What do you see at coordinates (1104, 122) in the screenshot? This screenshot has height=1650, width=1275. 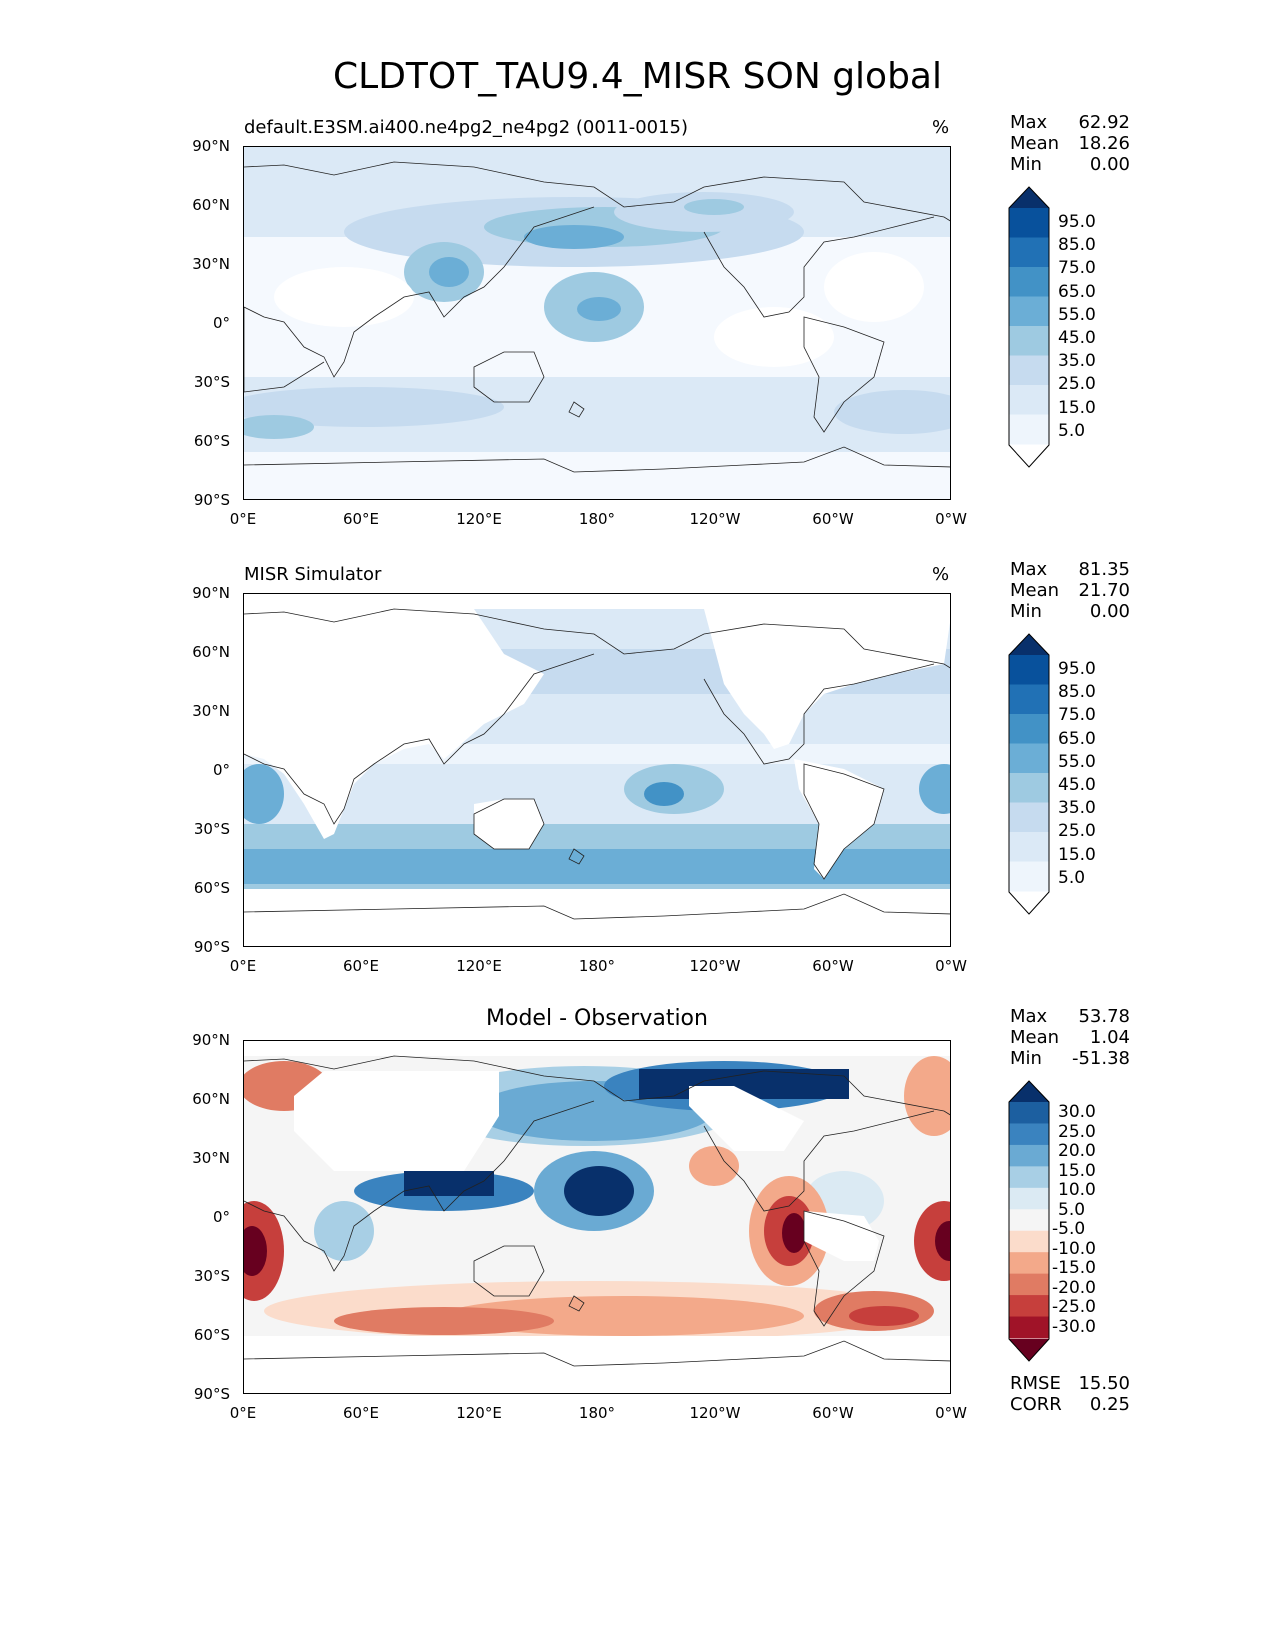 I see `stat-max-value: 62.92` at bounding box center [1104, 122].